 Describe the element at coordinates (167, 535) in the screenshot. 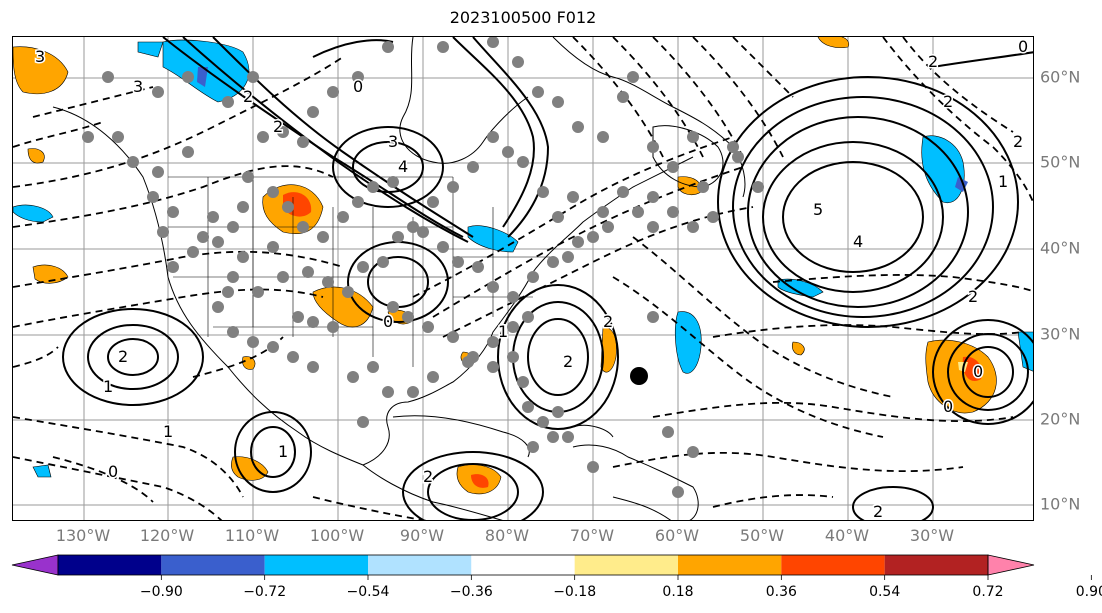

I see `longitude-label: 120°W` at that location.